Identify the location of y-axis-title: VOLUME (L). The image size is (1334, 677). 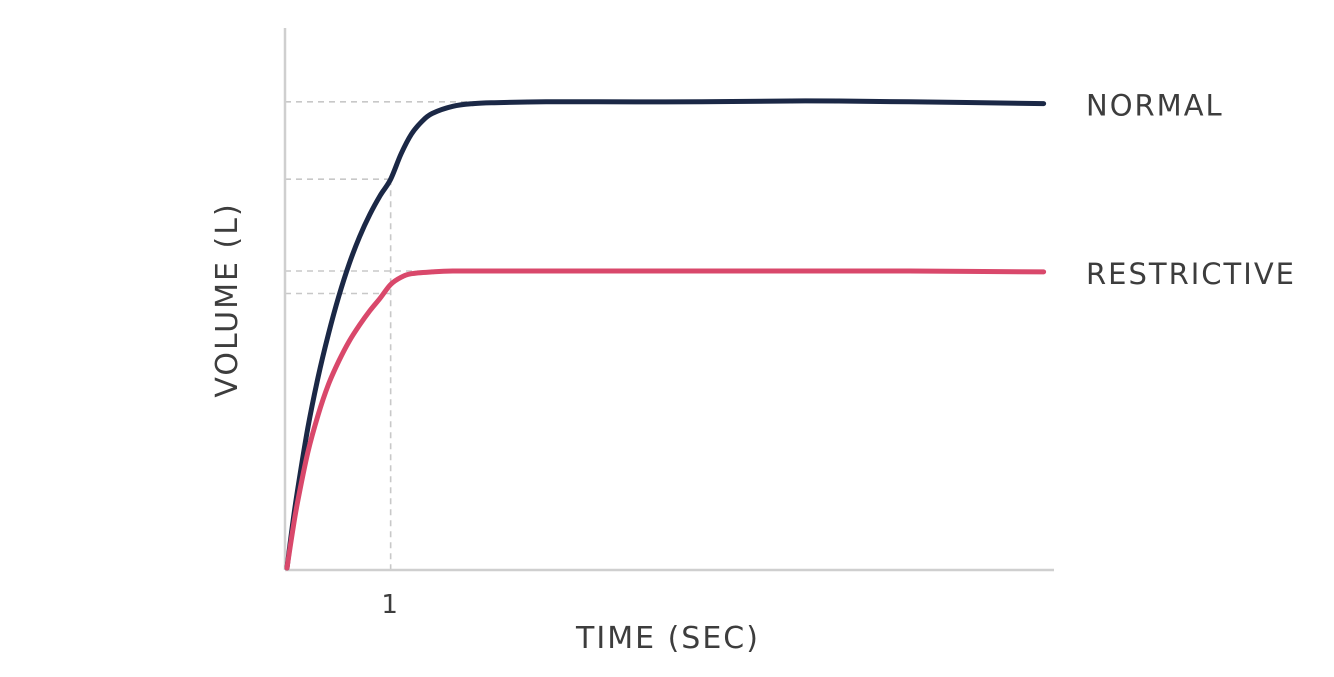
(227, 299).